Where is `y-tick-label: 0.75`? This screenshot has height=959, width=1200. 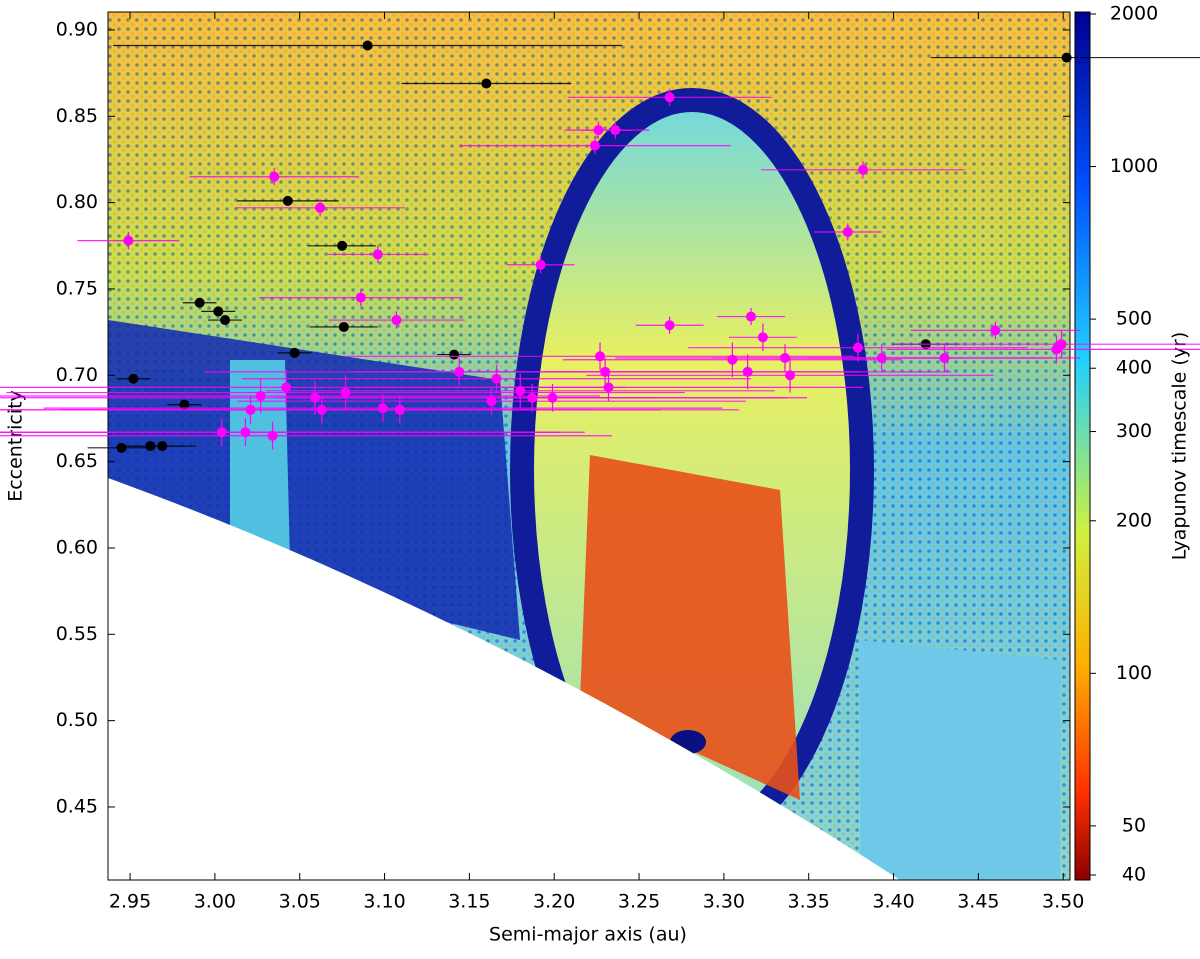
y-tick-label: 0.75 is located at coordinates (77, 288).